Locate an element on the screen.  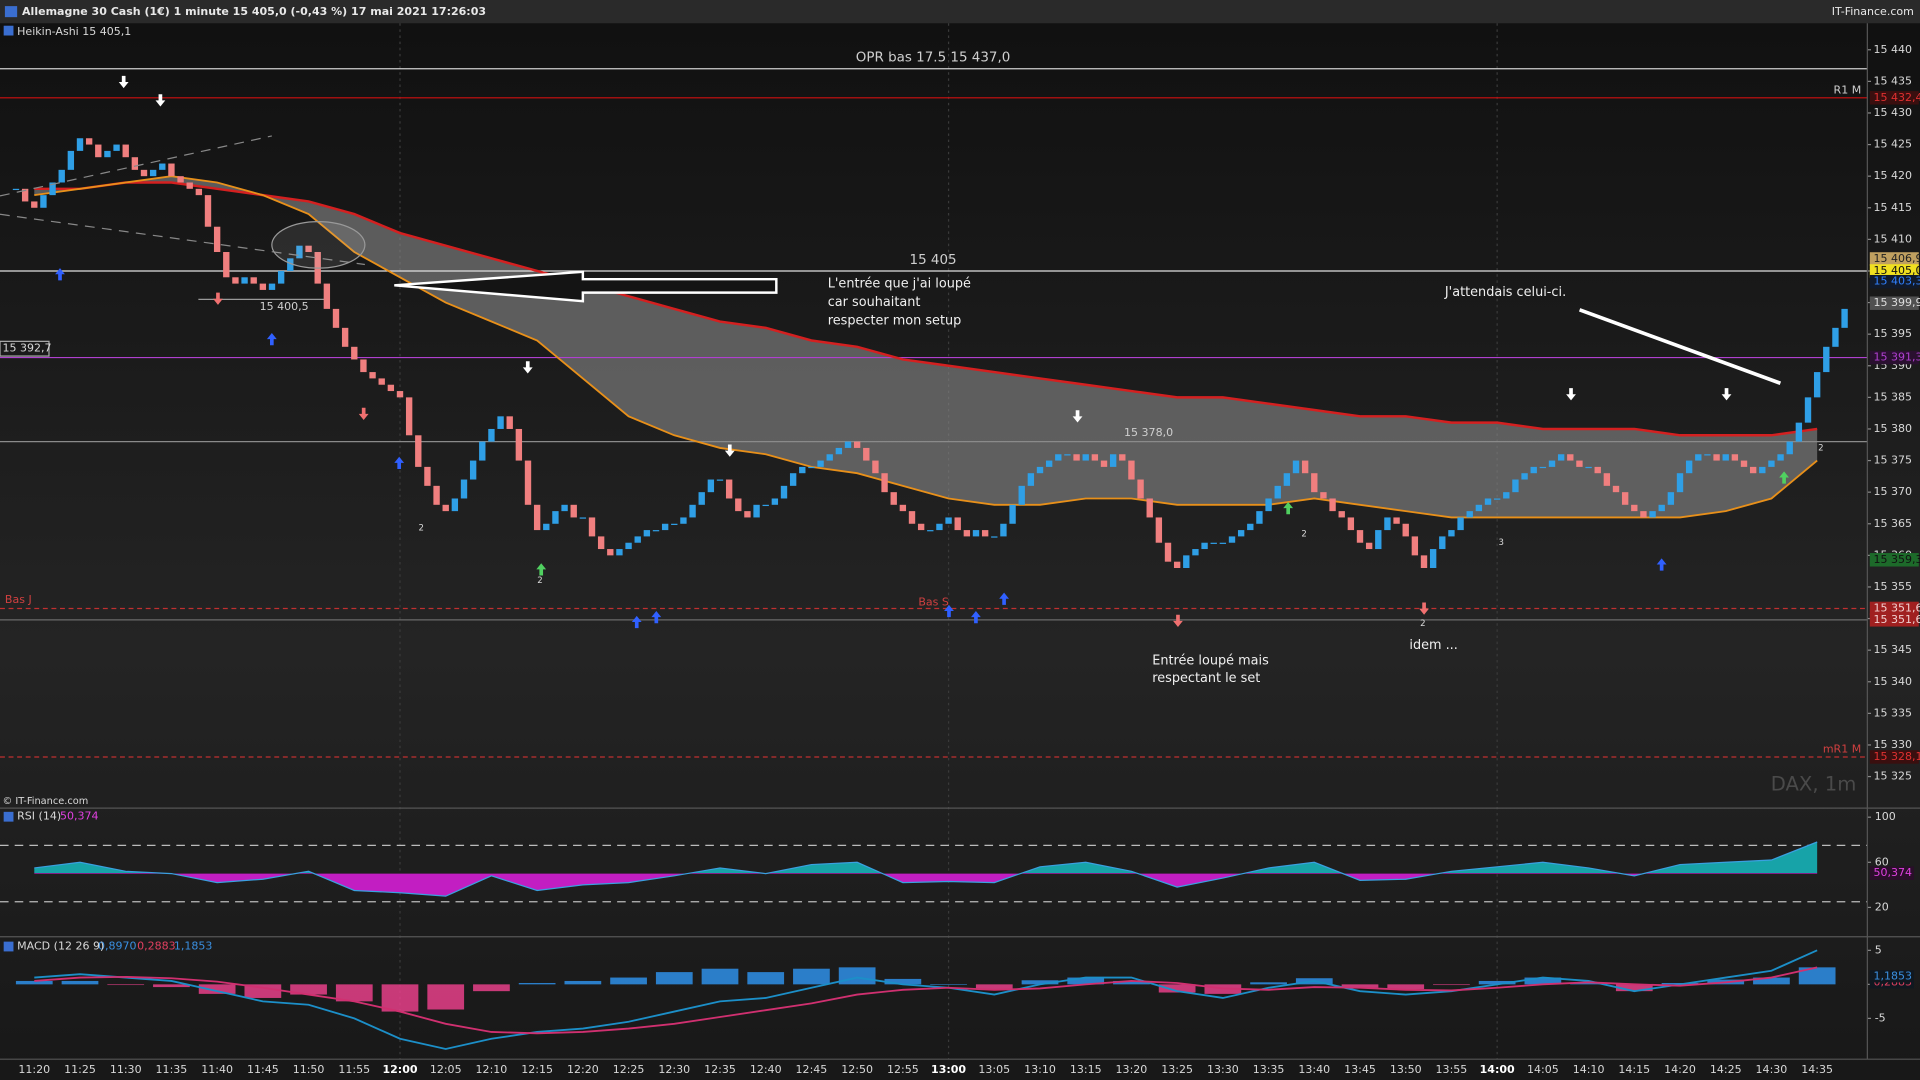
rsi-line is located at coordinates (926, 869).